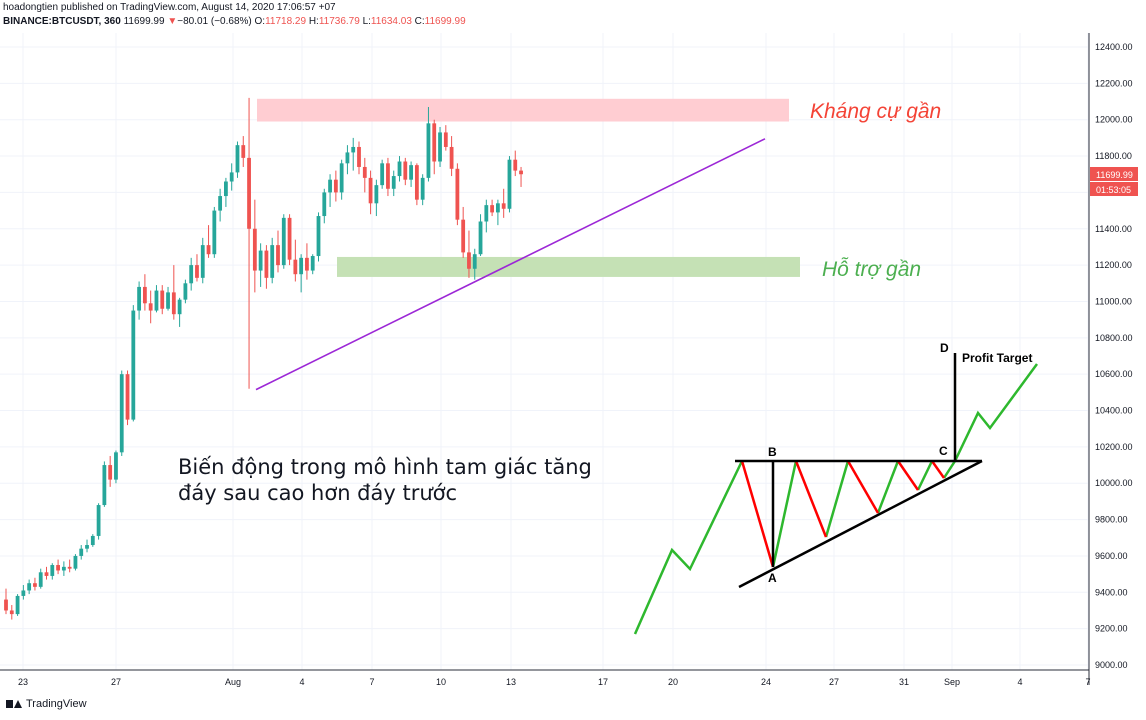  I want to click on last-value: 11699.99, so click(144, 21).